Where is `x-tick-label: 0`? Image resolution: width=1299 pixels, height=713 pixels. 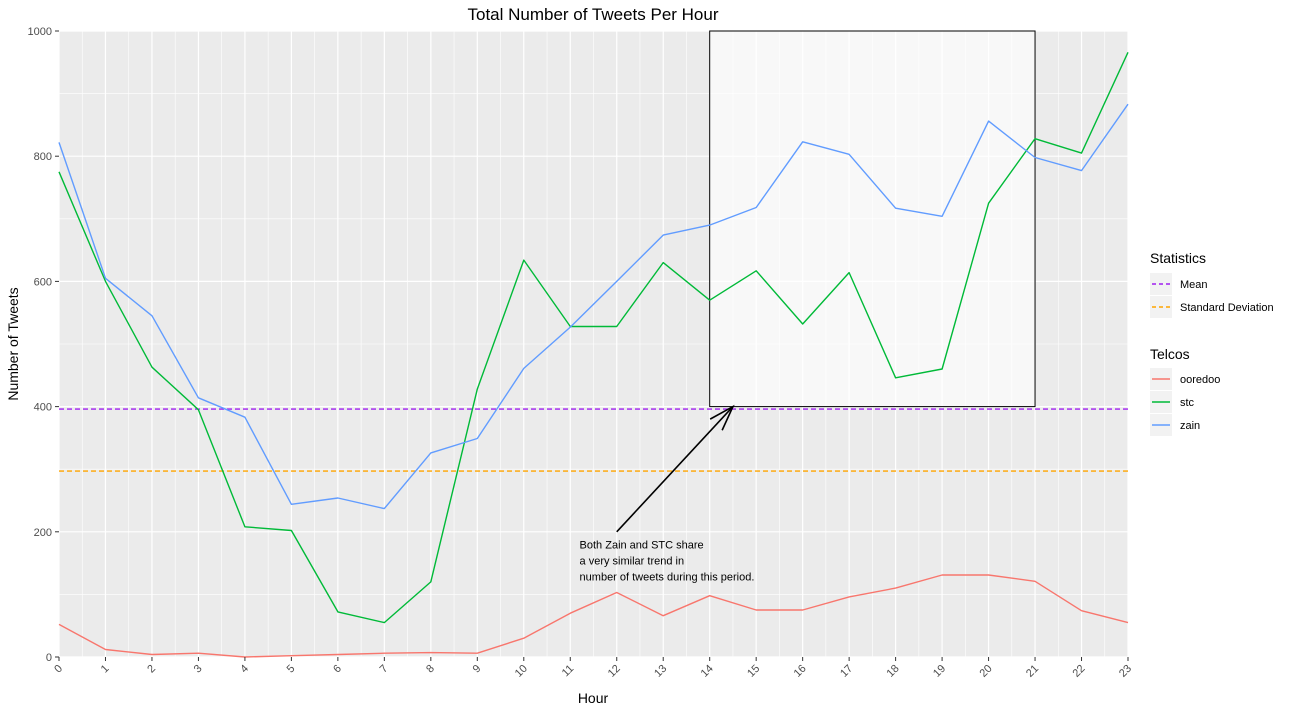 x-tick-label: 0 is located at coordinates (58, 669).